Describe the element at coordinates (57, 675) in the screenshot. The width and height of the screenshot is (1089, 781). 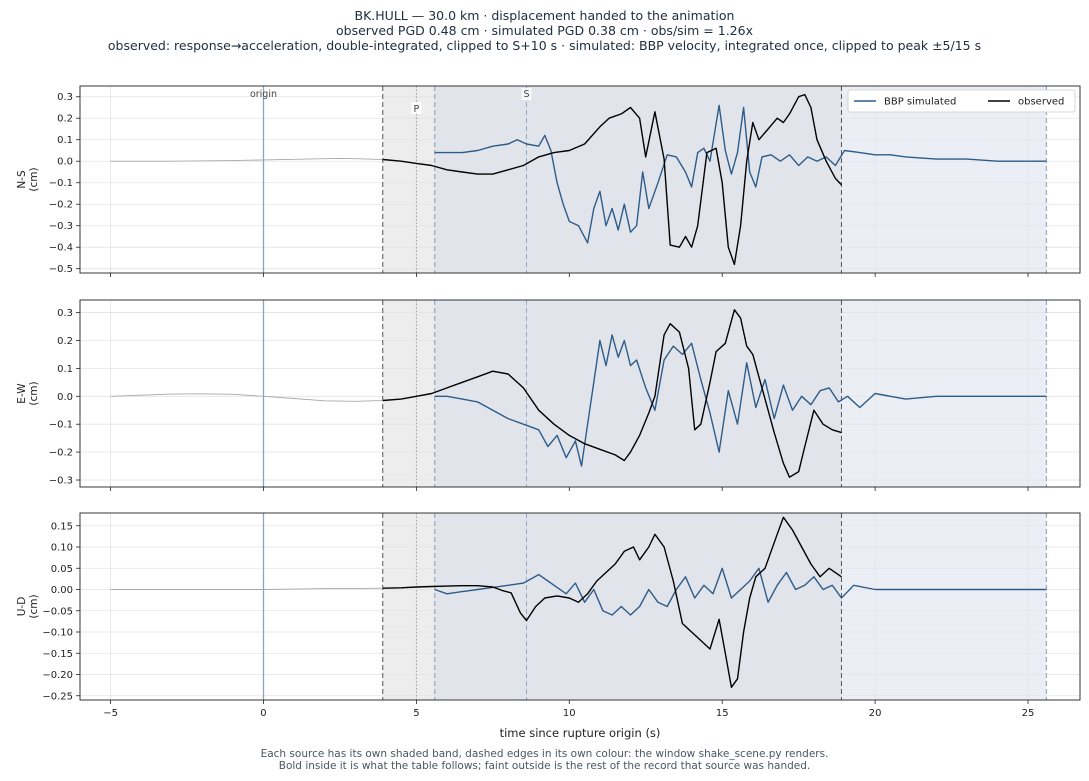
I see `y-tick-label: −0.20` at that location.